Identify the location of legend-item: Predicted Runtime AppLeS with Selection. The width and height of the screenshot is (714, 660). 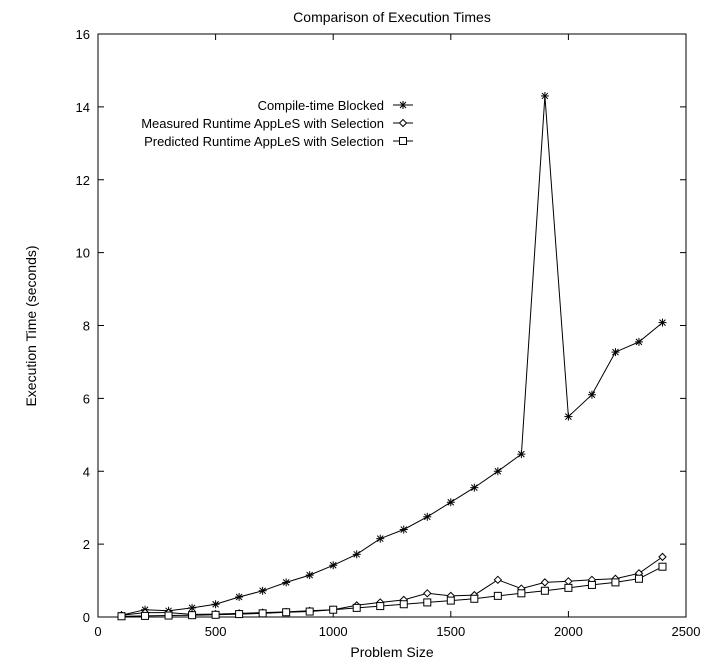
(278, 141).